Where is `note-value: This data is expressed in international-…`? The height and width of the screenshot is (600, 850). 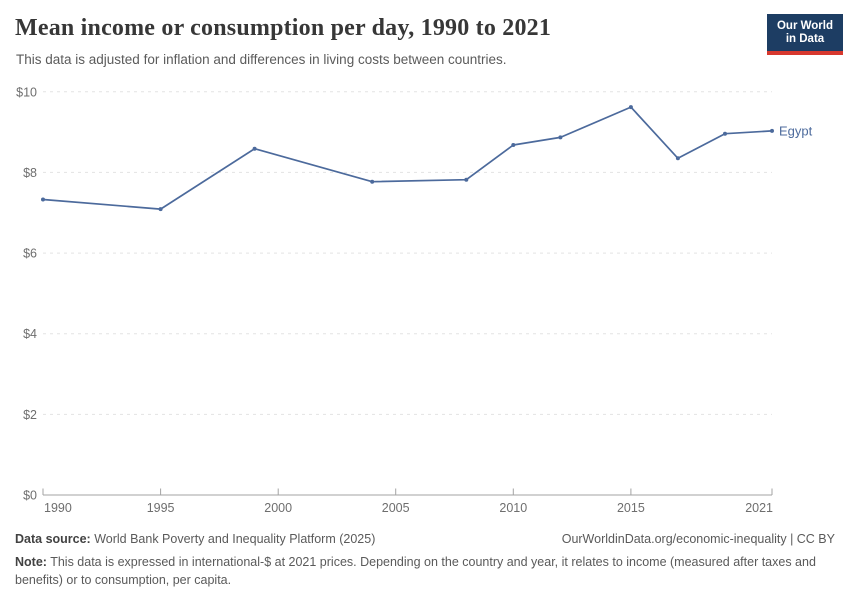
note-value: This data is expressed in international-… is located at coordinates (415, 570).